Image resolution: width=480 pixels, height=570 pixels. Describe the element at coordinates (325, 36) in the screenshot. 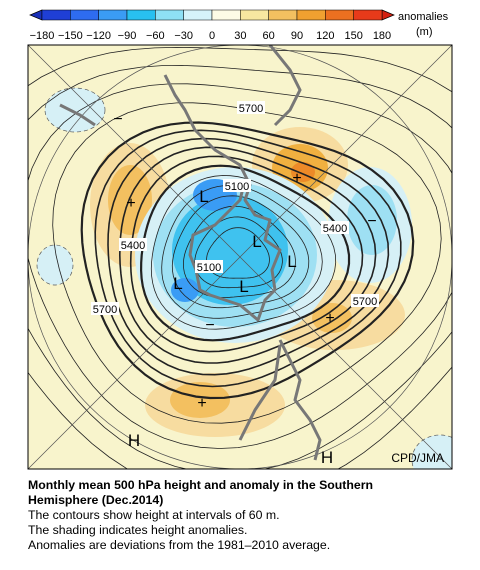

I see `colorbar-tick-label: 120` at that location.